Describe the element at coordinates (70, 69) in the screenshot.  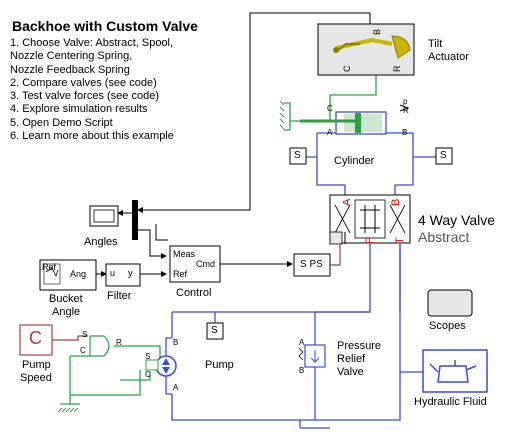
I see `step-1-line-3: Nozzle Feedback Spring` at that location.